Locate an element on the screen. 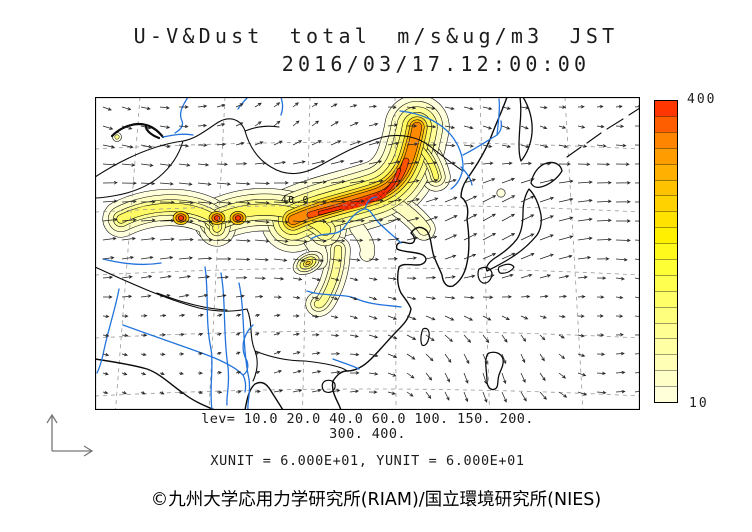  up-arrow-icon is located at coordinates (52, 432).